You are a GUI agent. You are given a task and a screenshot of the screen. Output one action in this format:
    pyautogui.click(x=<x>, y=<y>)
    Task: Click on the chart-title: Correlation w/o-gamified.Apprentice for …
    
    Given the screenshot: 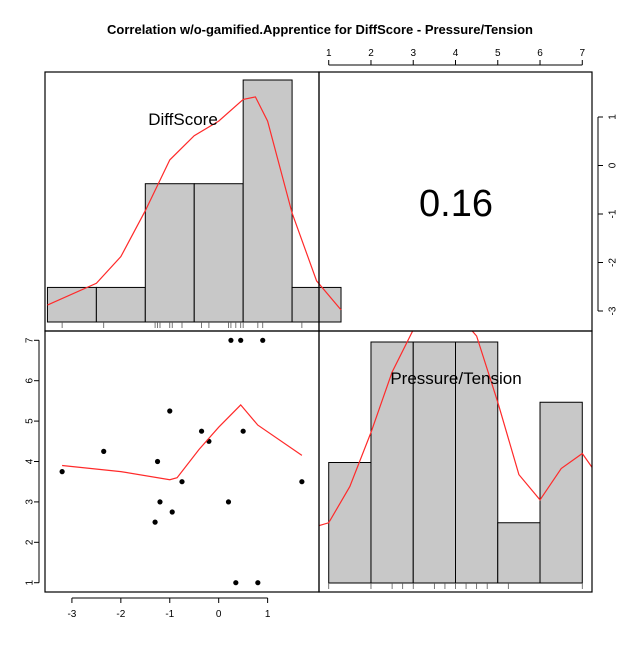 What is the action you would take?
    pyautogui.click(x=320, y=29)
    